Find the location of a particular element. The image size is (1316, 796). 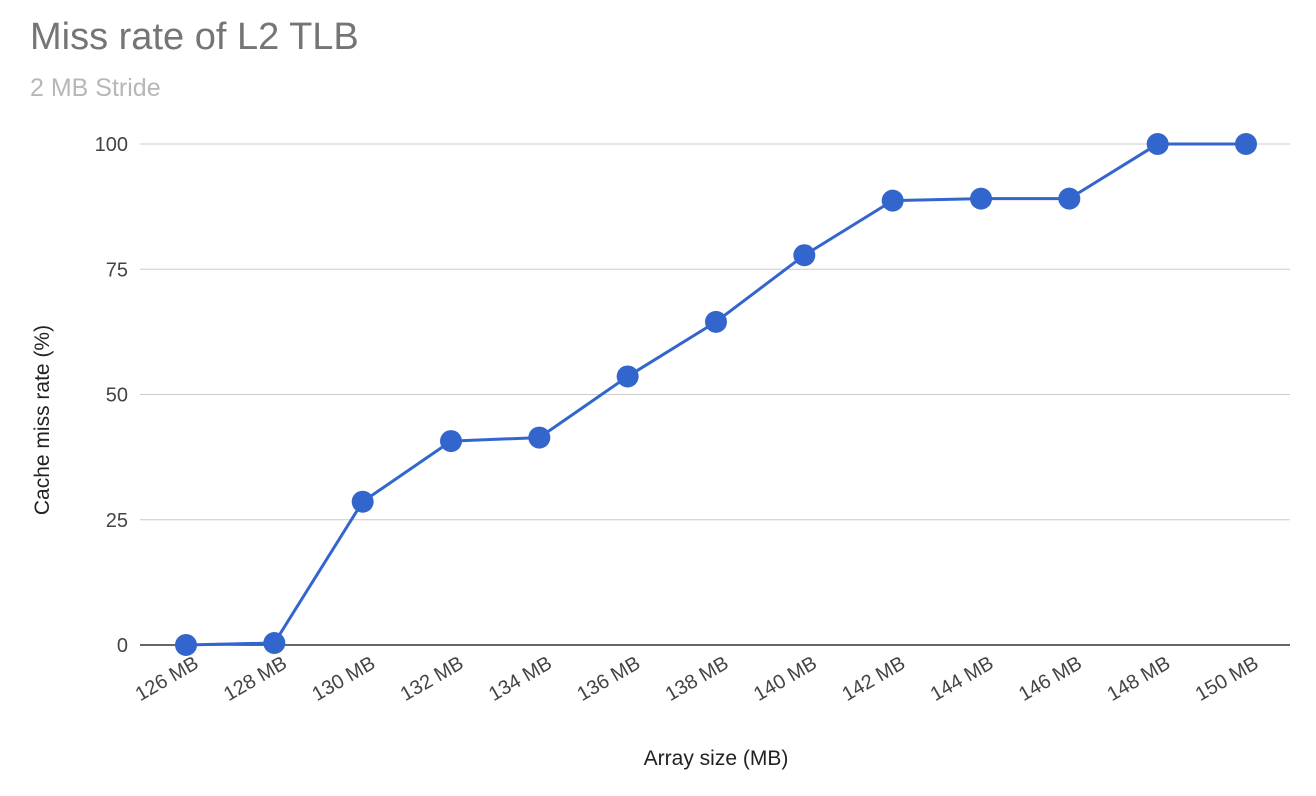

x-tick-label: 138 MB is located at coordinates (697, 679).